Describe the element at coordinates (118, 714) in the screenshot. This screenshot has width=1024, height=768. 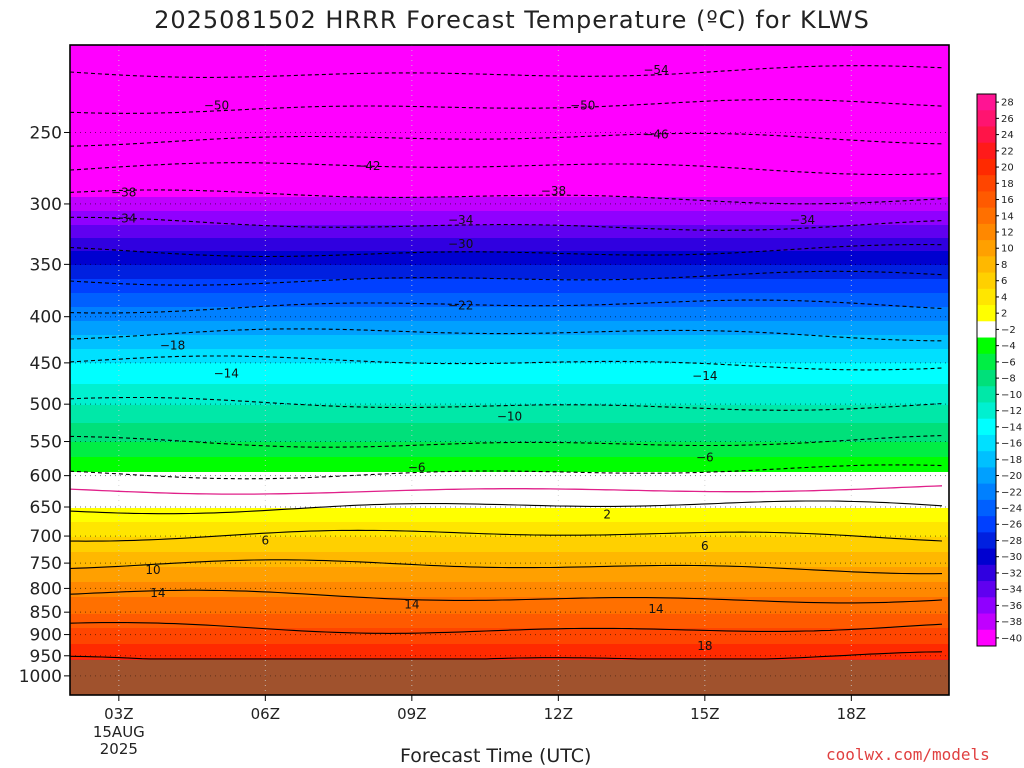
I see `x-tick-label: 03Z` at that location.